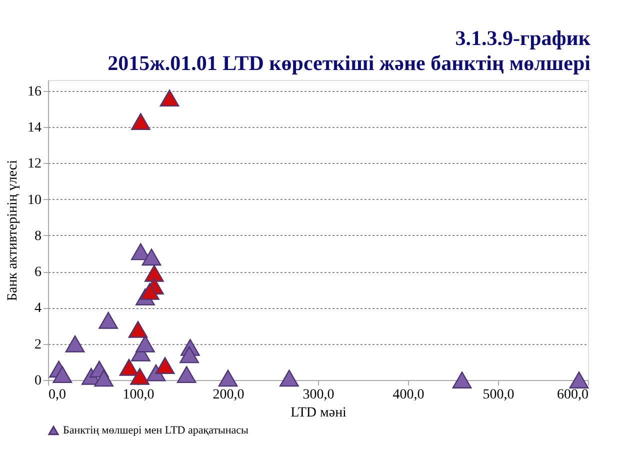 Image resolution: width=624 pixels, height=459 pixels. Describe the element at coordinates (156, 430) in the screenshot. I see `legend-label: Банктің мөлшері мен LTD арақатынасы` at that location.